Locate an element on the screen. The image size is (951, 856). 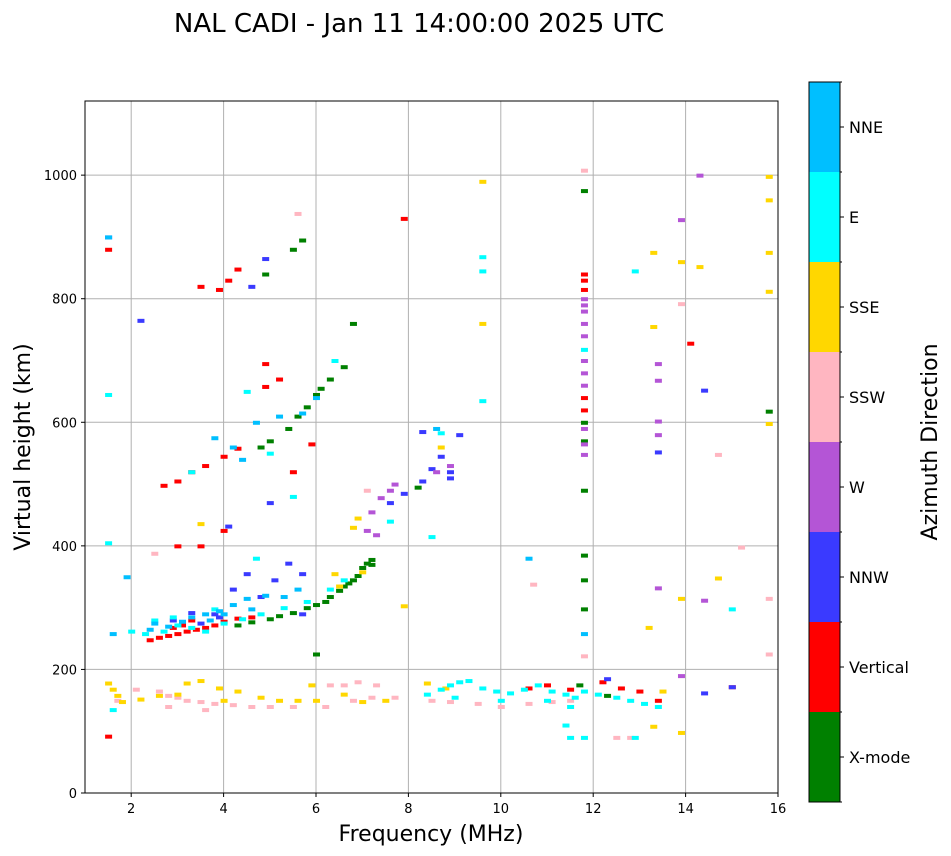
x-tick-label: 10 is located at coordinates (501, 809).